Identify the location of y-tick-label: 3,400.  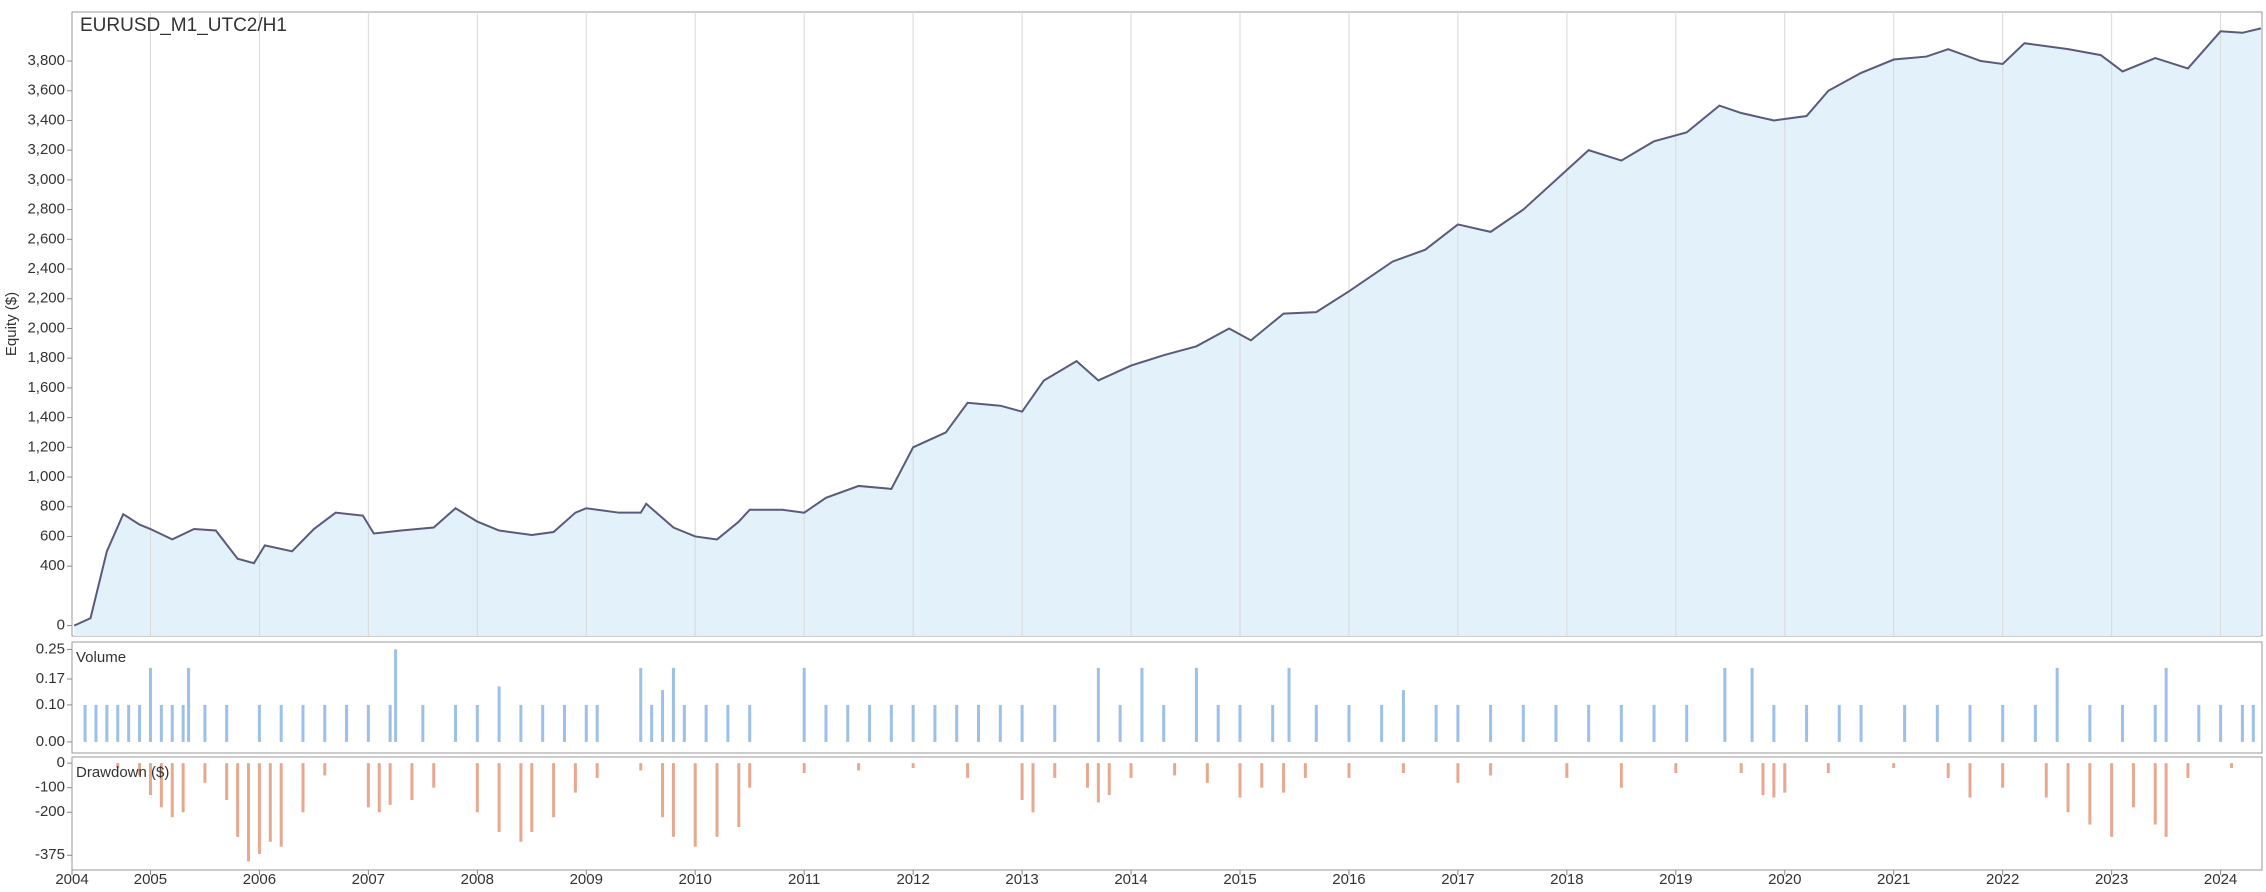
(46, 119).